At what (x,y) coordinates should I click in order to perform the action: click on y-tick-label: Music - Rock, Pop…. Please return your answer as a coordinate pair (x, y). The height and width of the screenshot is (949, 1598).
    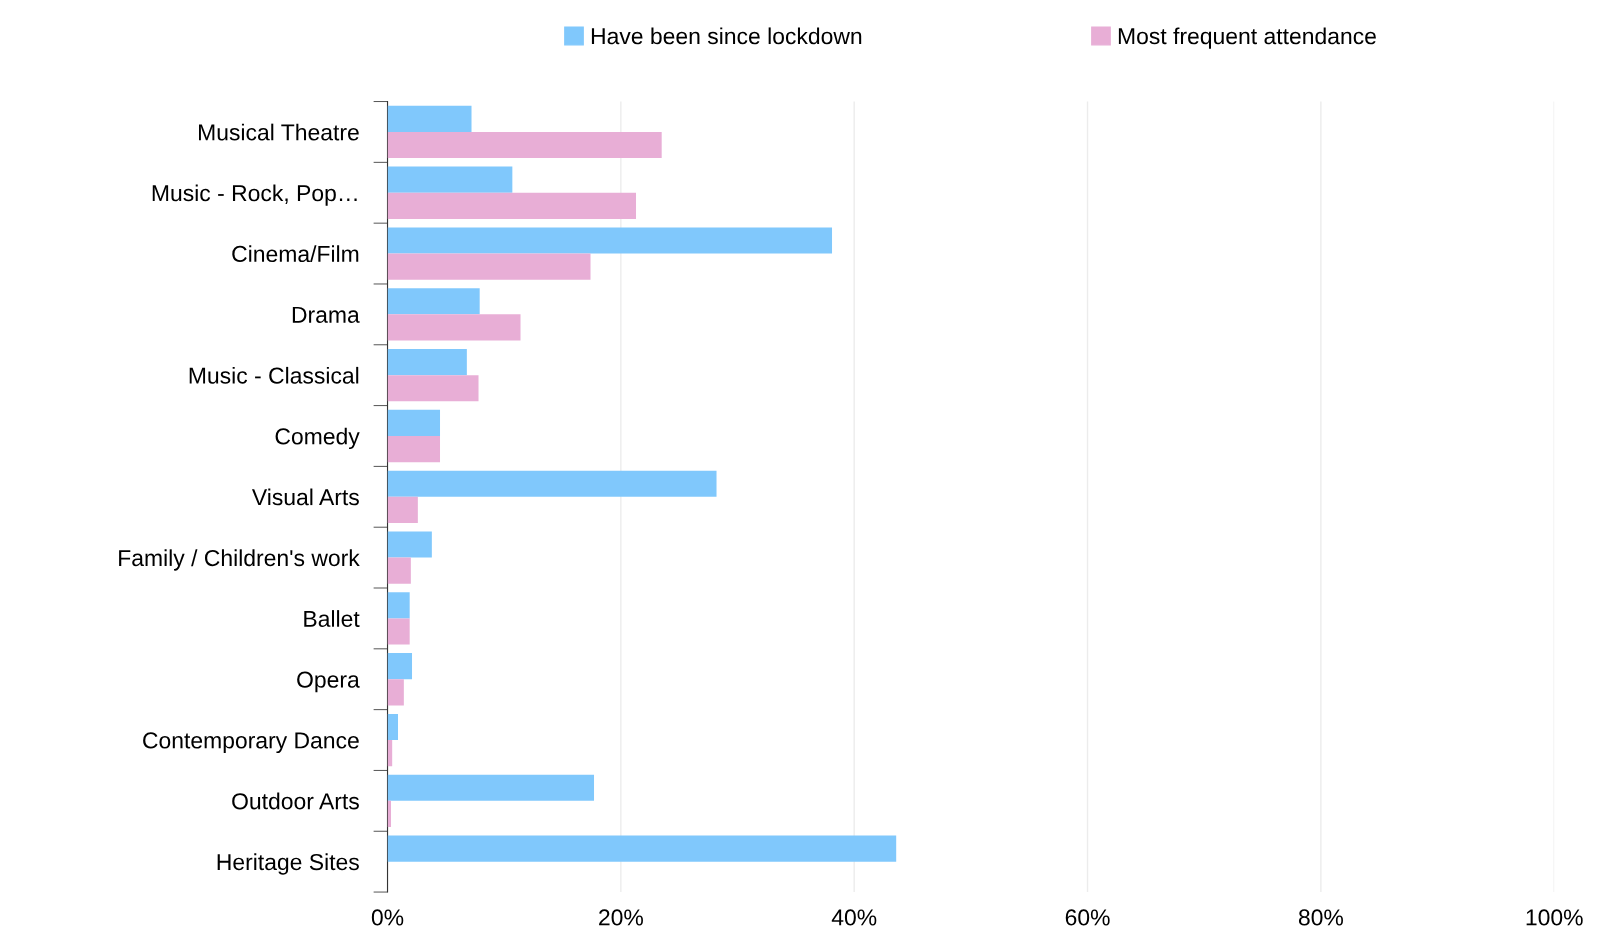
    Looking at the image, I should click on (254, 195).